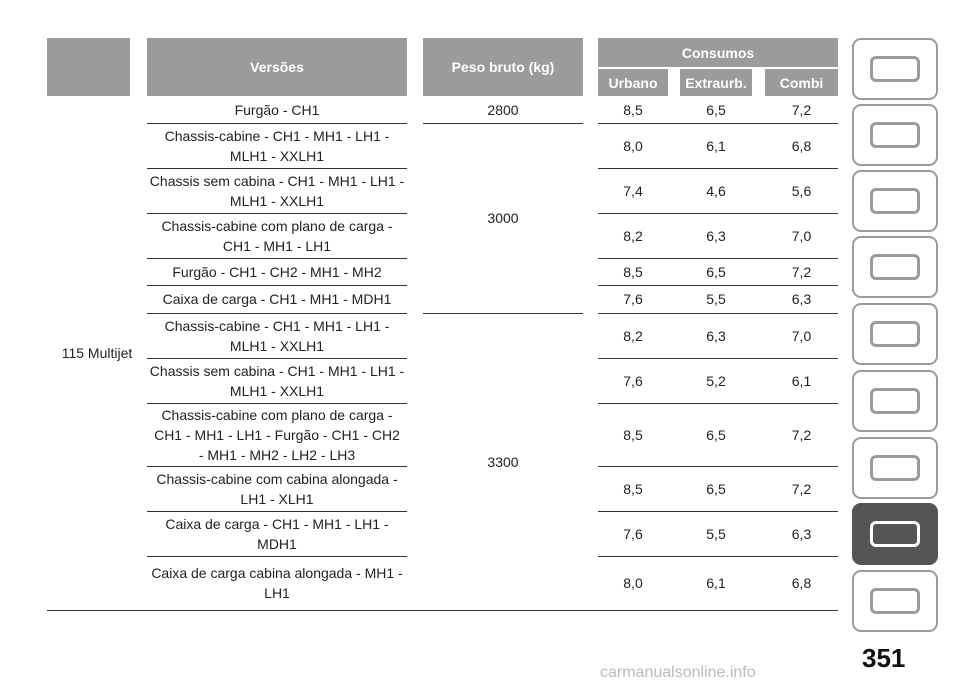  Describe the element at coordinates (503, 67) in the screenshot. I see `header-cell: Peso bruto (kg)` at that location.